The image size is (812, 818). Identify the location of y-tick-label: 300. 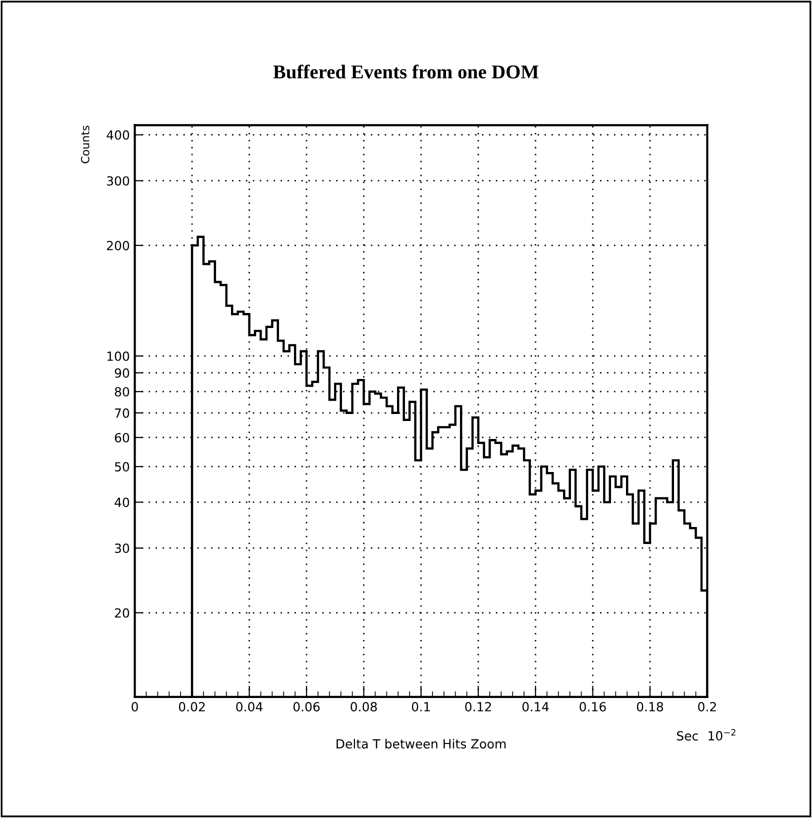
(118, 181).